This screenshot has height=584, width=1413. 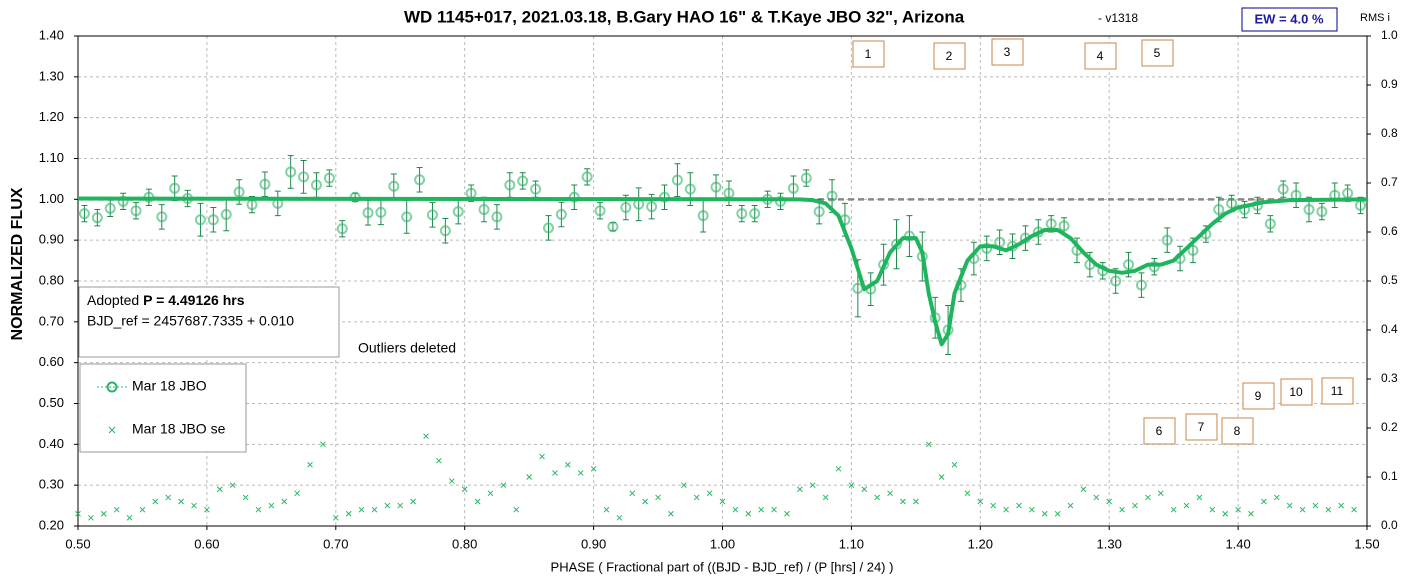 What do you see at coordinates (206, 543) in the screenshot?
I see `x-tick-label: 0.60` at bounding box center [206, 543].